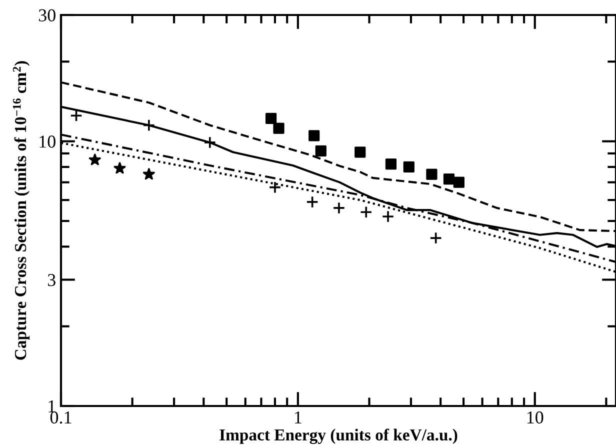 Image resolution: width=616 pixels, height=448 pixels. I want to click on x-tick-label: 10, so click(535, 417).